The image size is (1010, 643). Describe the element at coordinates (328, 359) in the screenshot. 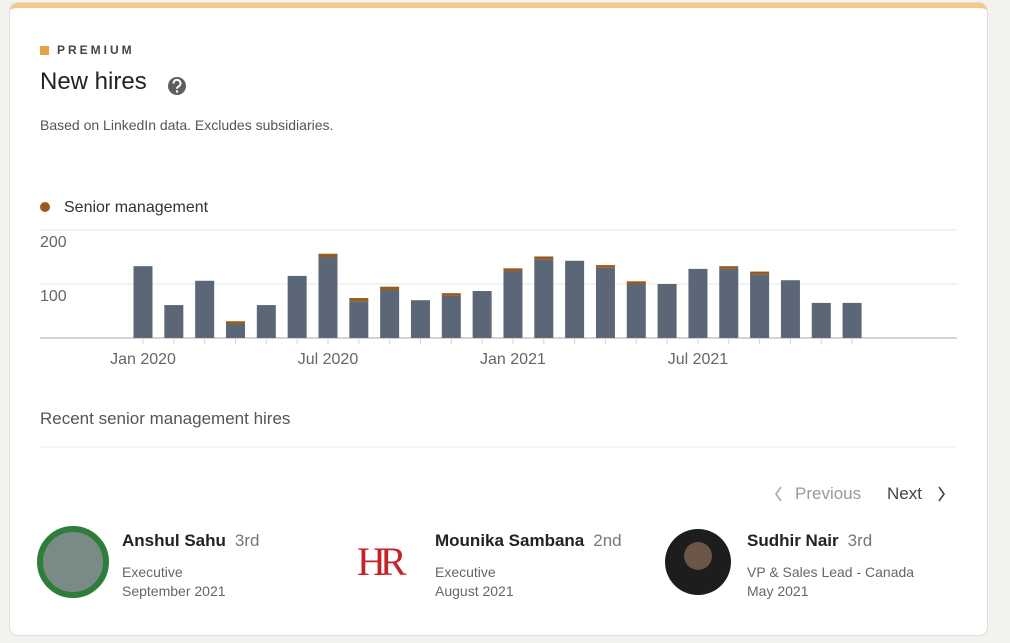

I see `x-tick-label: Jul 2020` at that location.